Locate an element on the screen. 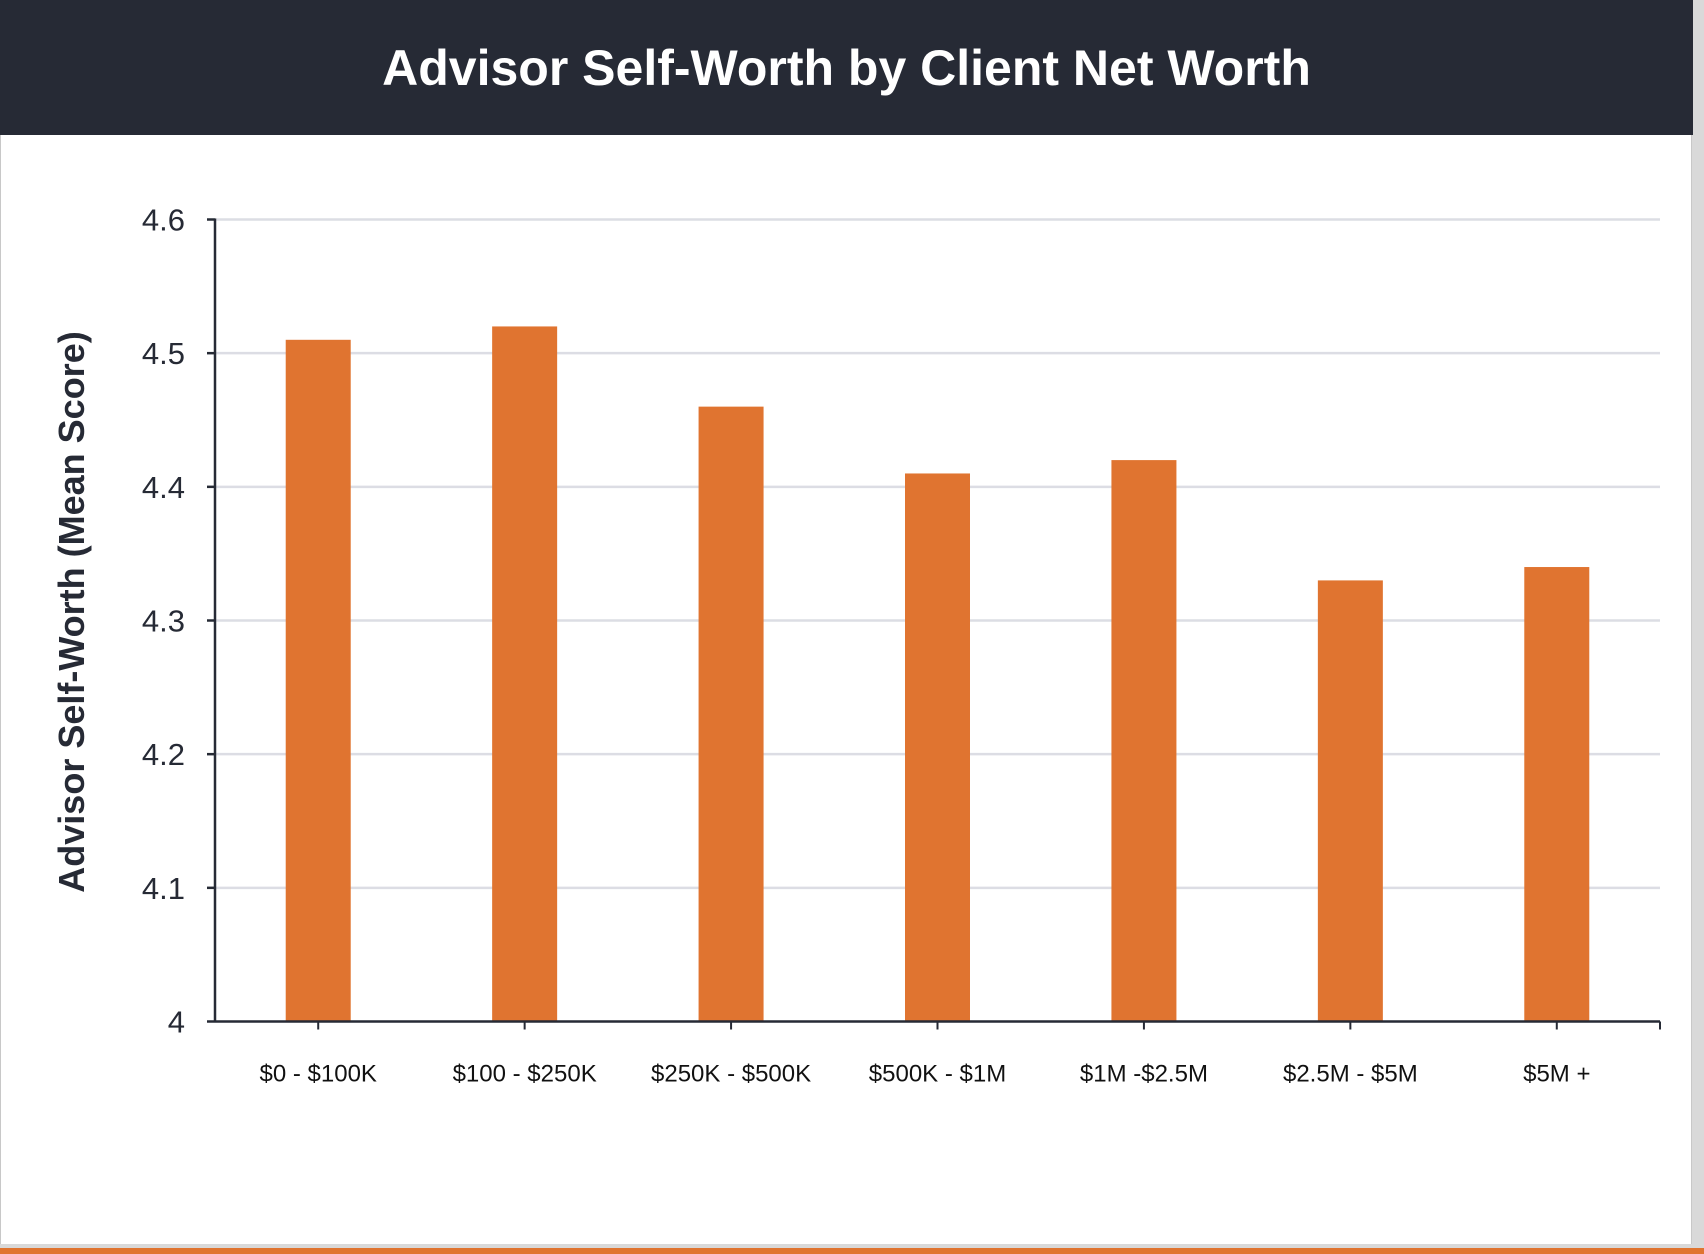 The image size is (1704, 1254). x-tick-label: $0 - $100K is located at coordinates (318, 1074).